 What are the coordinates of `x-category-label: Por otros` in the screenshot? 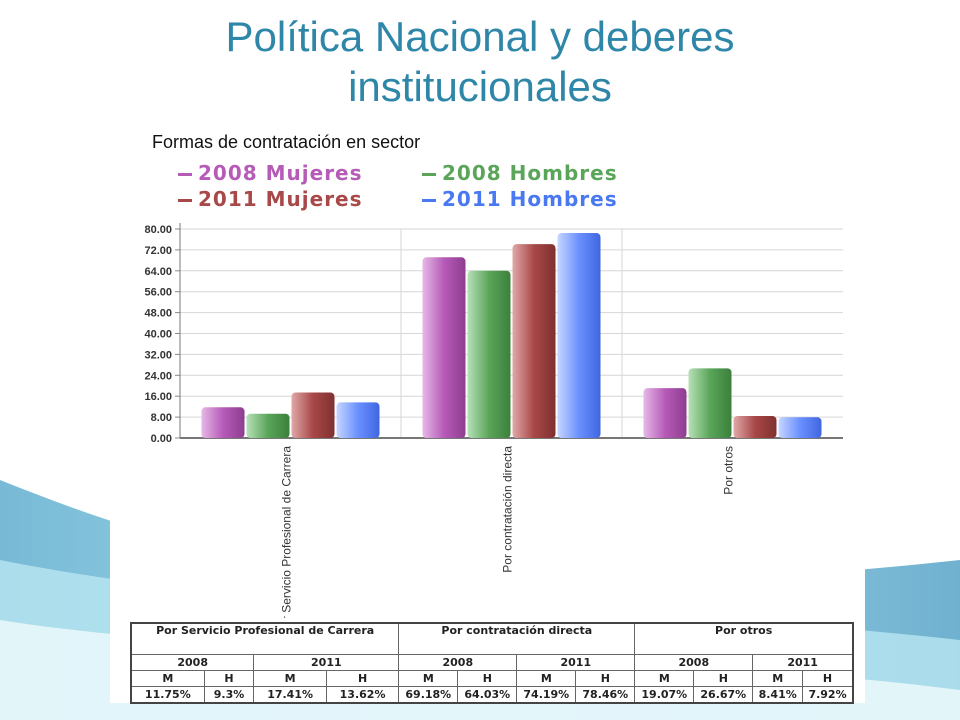 It's located at (729, 470).